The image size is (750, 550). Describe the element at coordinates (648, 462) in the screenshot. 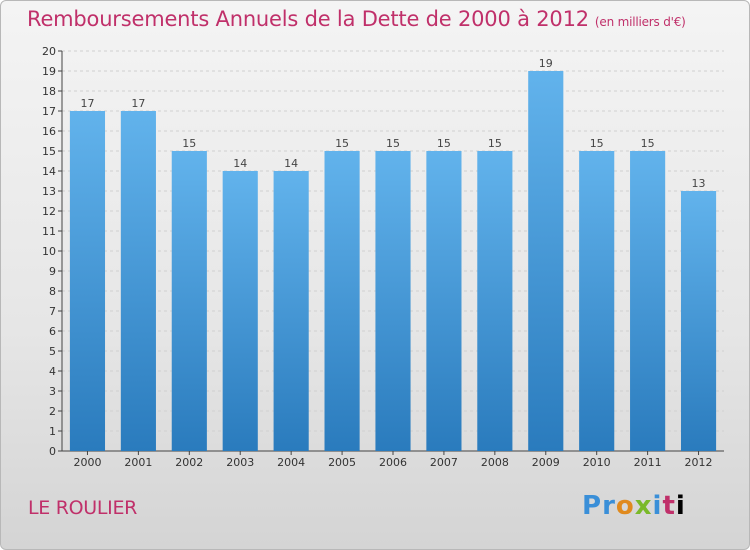

I see `x-tick-label: 2011` at that location.